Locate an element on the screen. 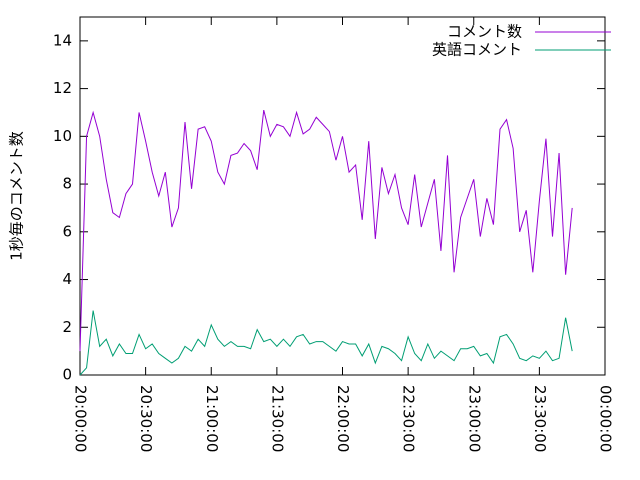 The image size is (640, 480). x-tick-label: 00:00:00 is located at coordinates (606, 418).